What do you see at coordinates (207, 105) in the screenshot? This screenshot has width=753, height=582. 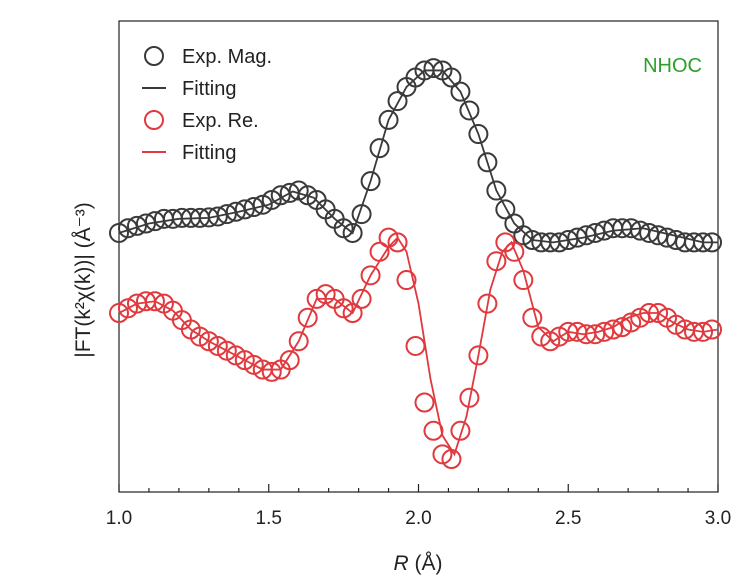 I see `legend: Exp. Mag. Fitting Exp. Re. Fitting` at bounding box center [207, 105].